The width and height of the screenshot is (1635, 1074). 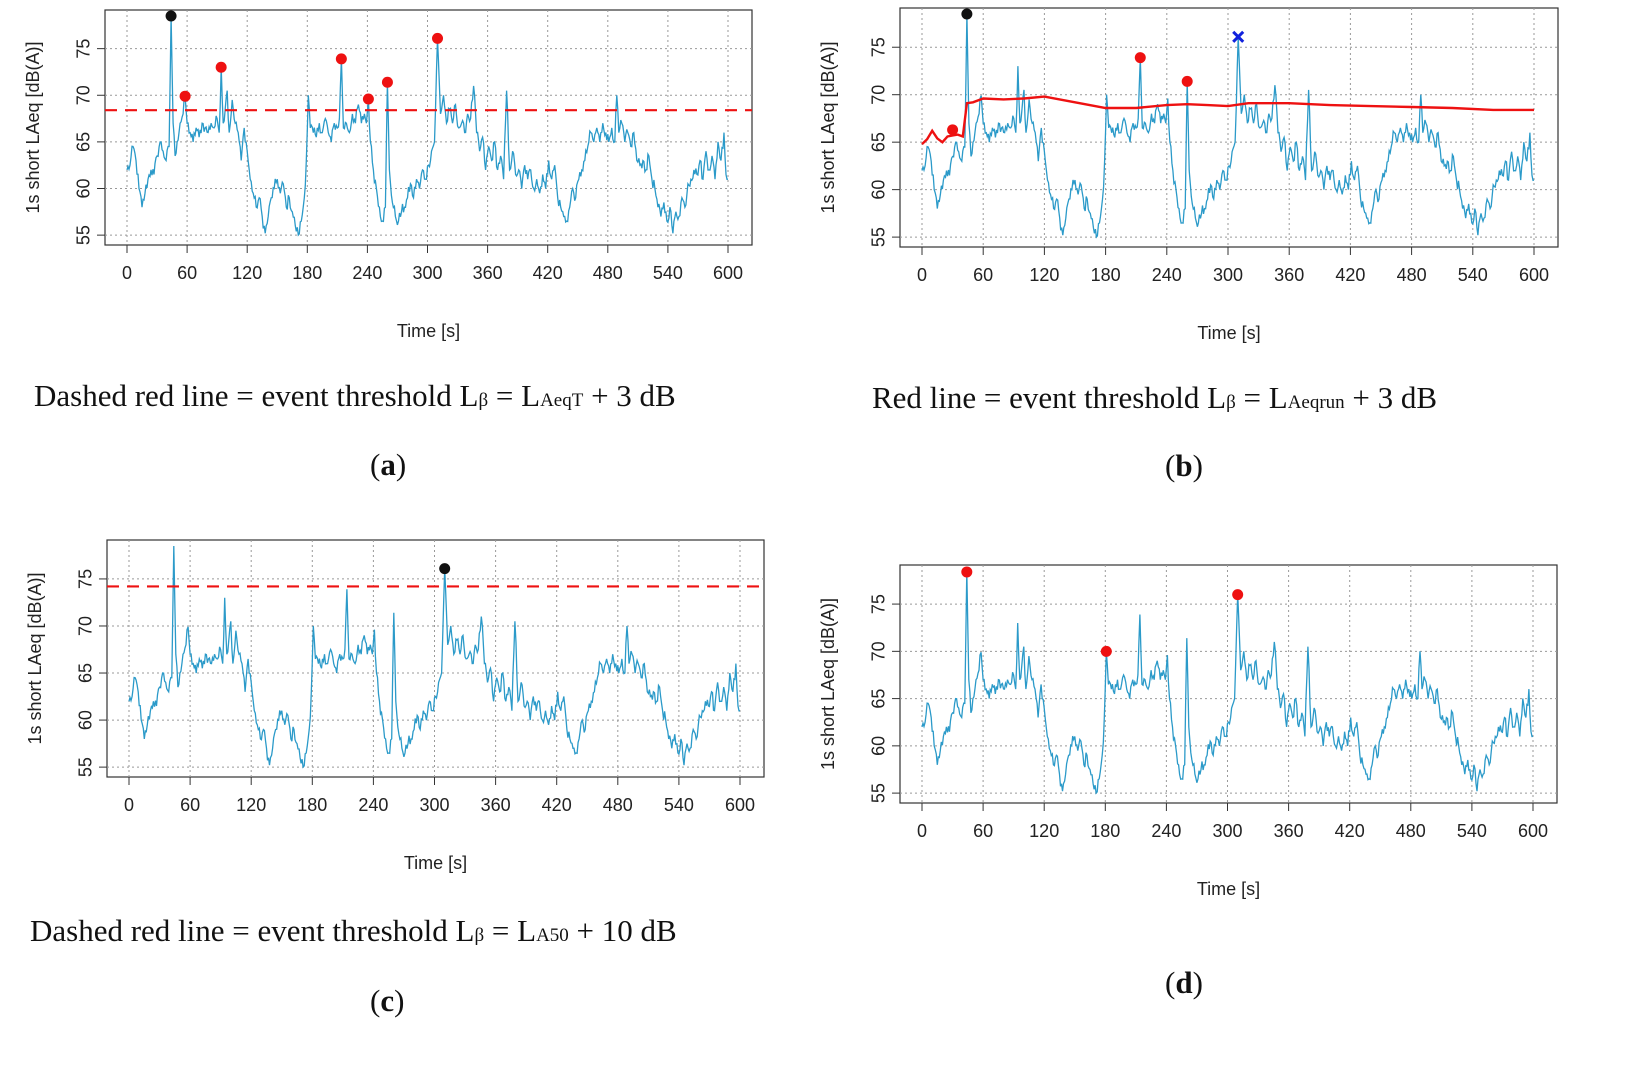 I want to click on event-marker-cross, so click(x=1238, y=36).